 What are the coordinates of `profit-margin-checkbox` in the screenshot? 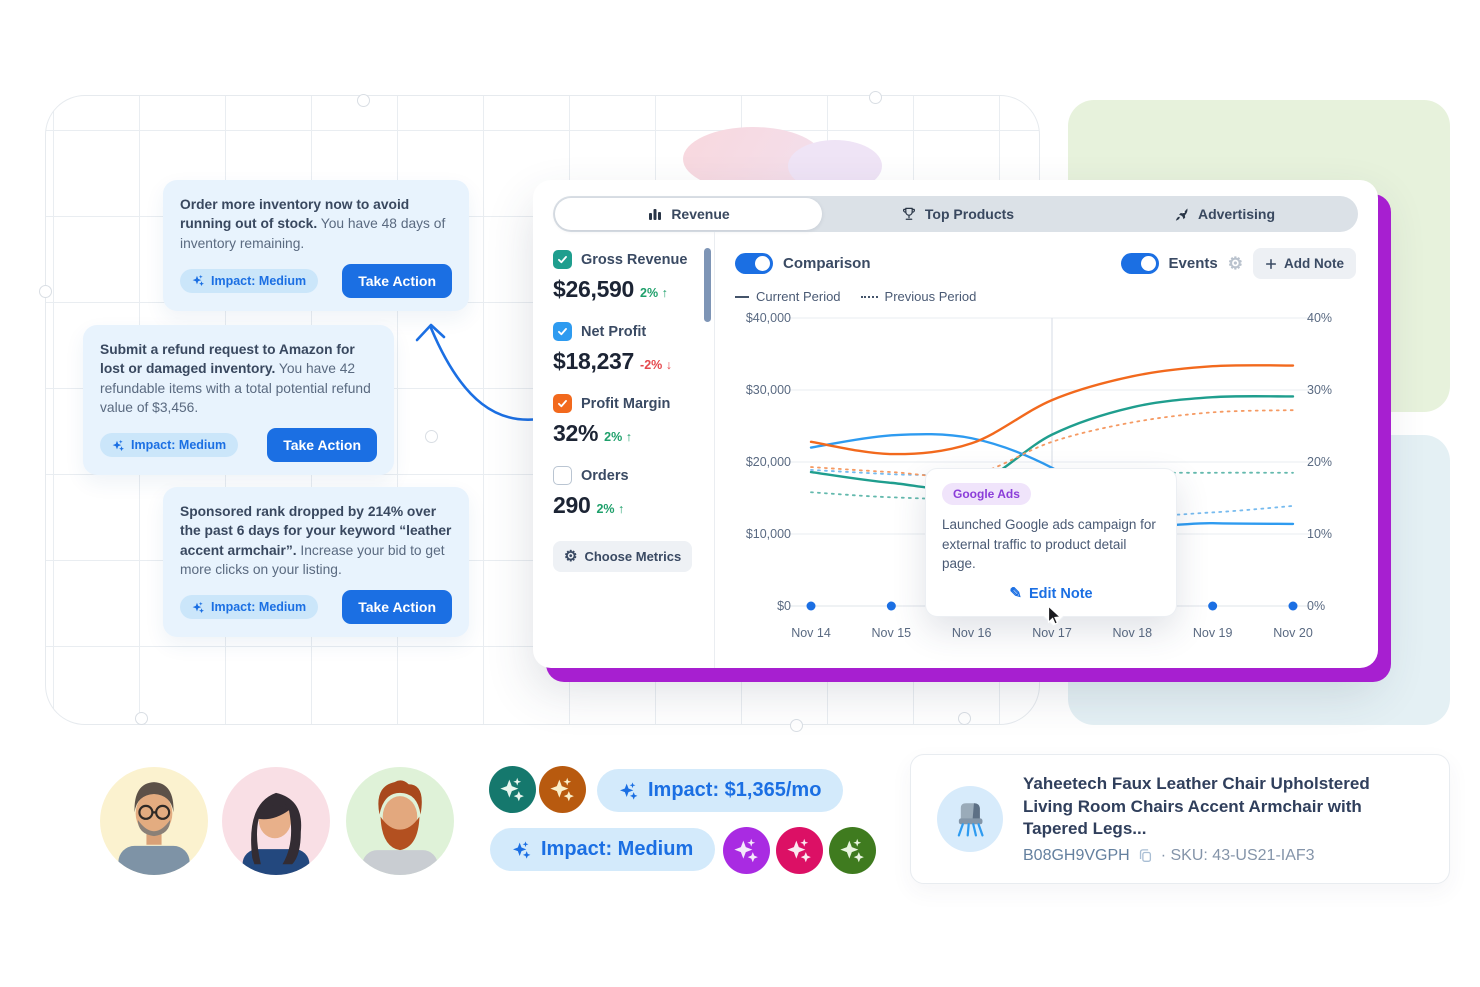 It's located at (562, 403).